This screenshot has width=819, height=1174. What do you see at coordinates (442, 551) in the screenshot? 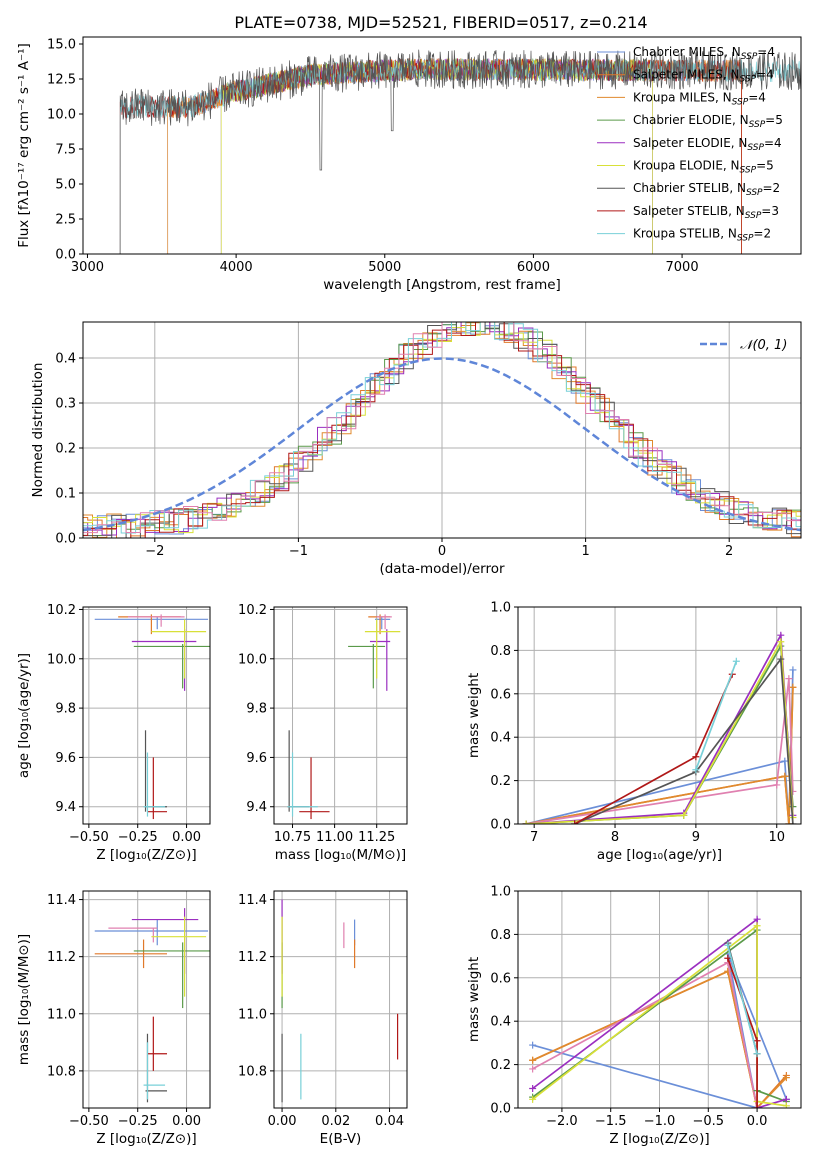
I see `residuals-xtick-label: 0` at bounding box center [442, 551].